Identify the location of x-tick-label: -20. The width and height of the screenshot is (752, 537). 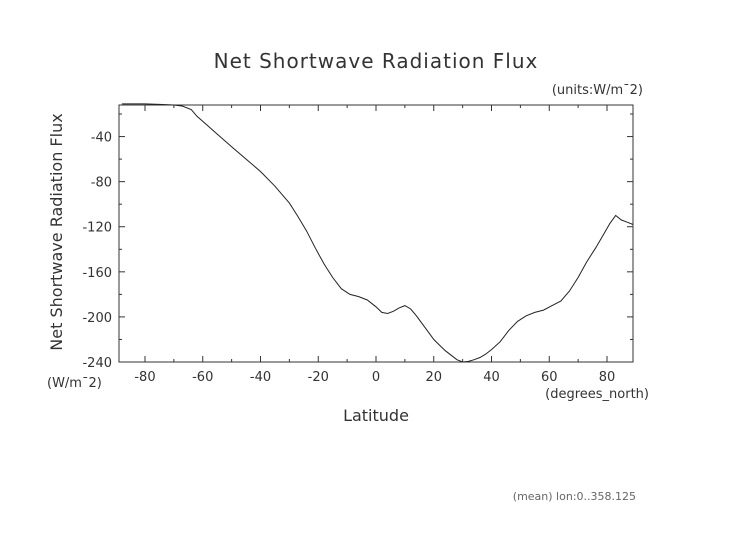
(318, 377).